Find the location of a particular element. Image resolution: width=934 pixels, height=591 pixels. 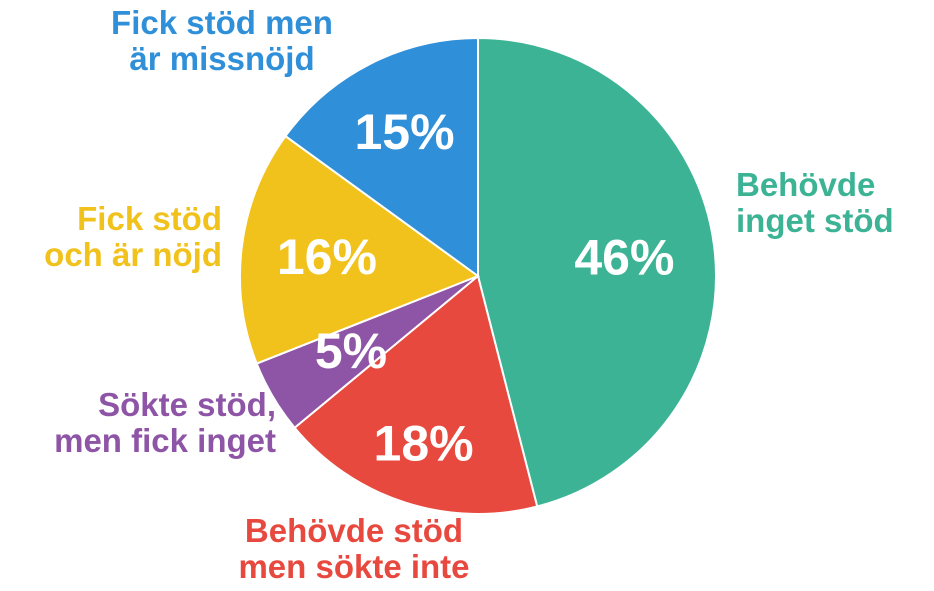

pie-slice-fick-stod-och-ar-nojd is located at coordinates (360, 249).